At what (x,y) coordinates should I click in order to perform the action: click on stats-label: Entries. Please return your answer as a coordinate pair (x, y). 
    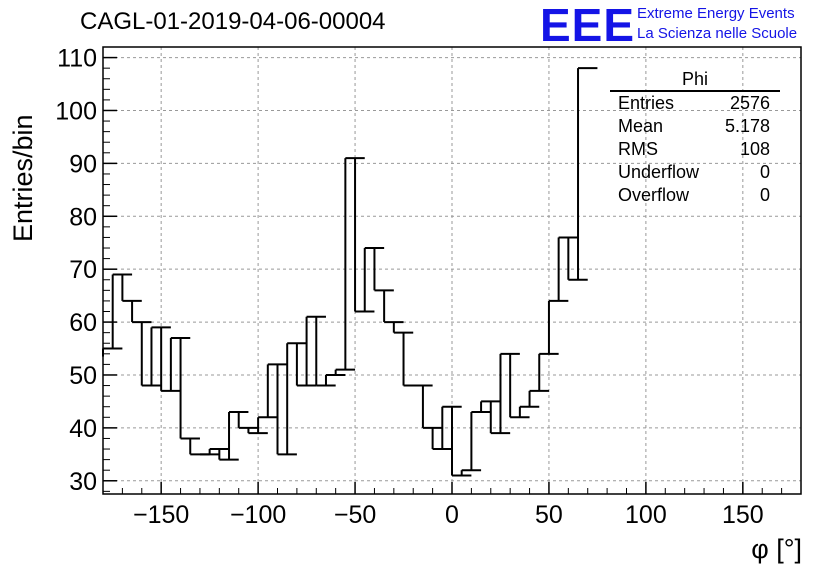
    Looking at the image, I should click on (646, 103).